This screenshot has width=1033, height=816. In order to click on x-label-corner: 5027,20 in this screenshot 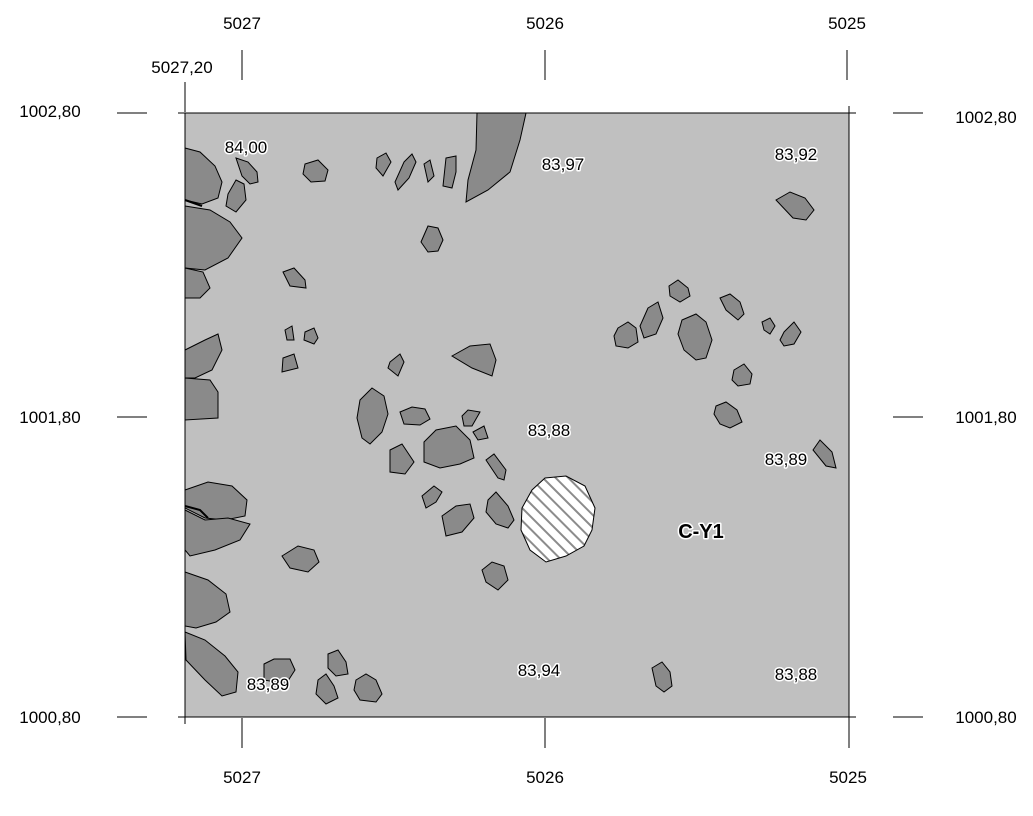, I will do `click(181, 67)`.